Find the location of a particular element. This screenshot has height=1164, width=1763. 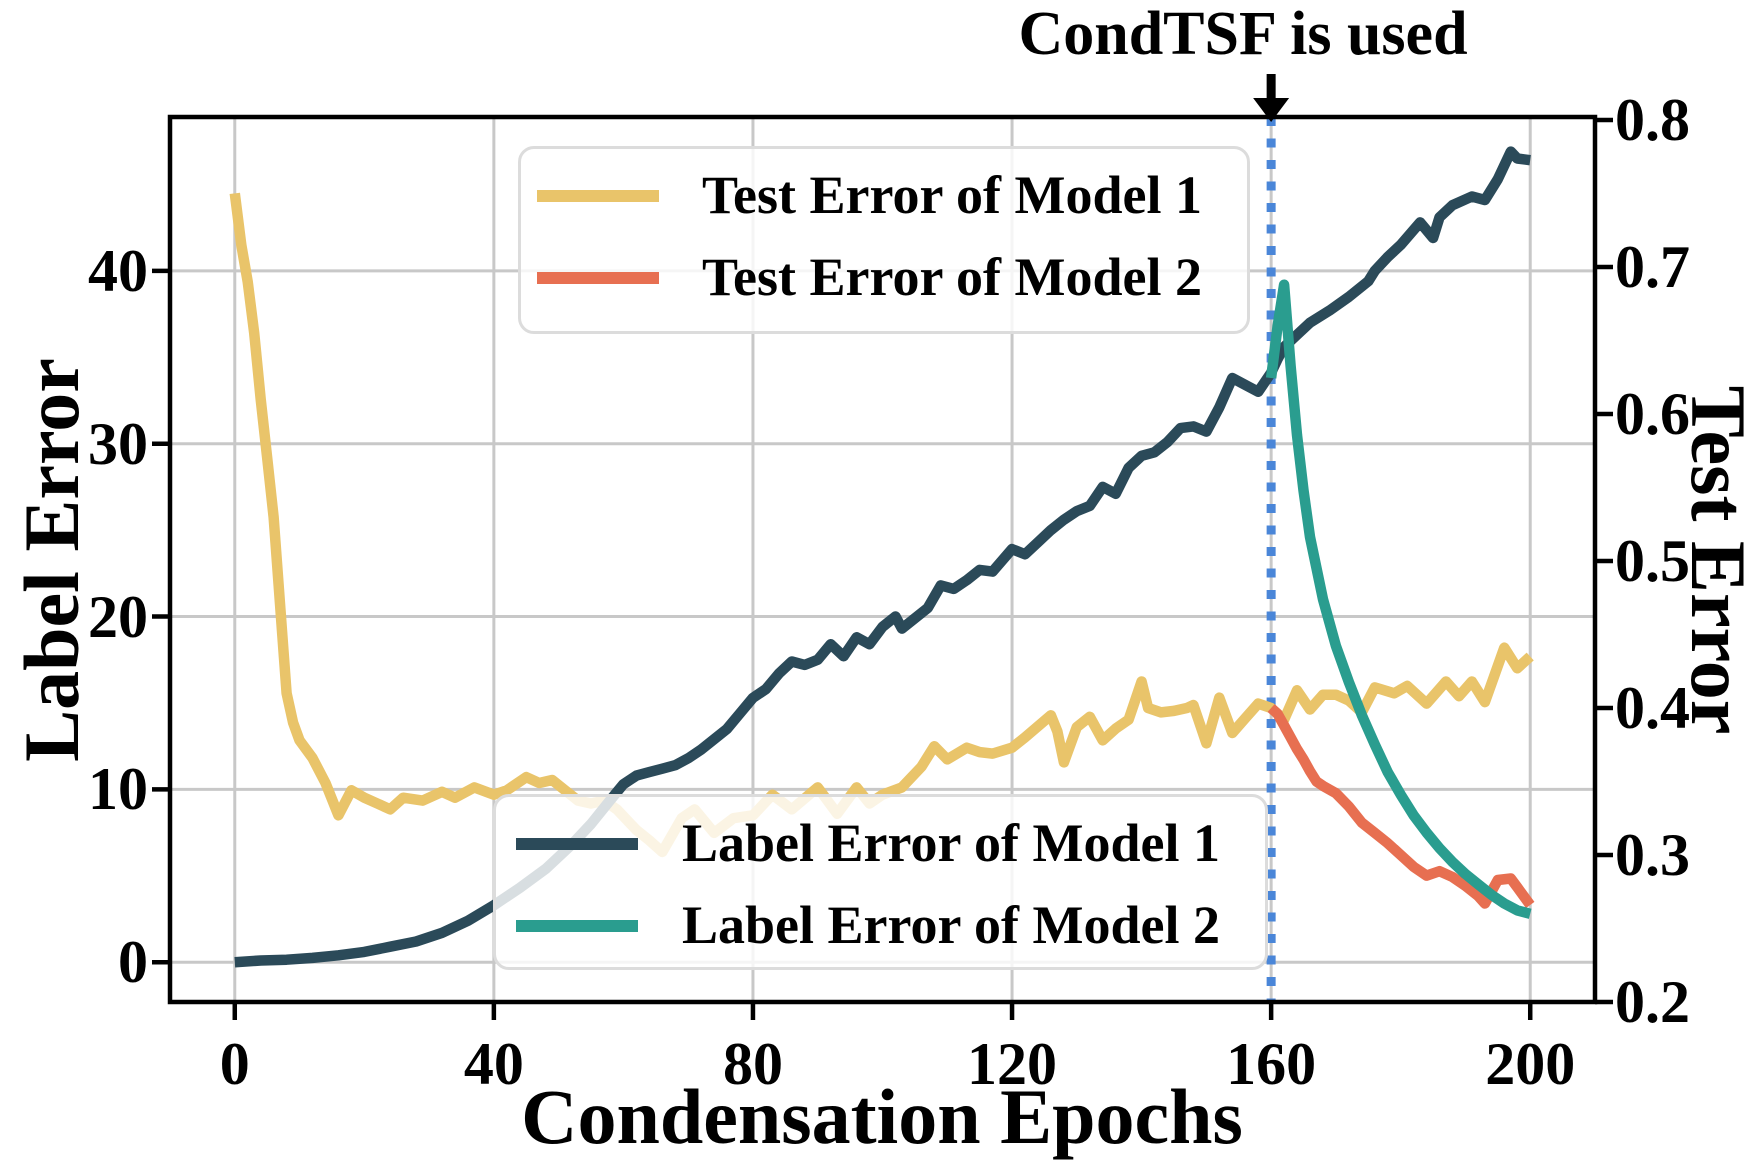

x-axis-title: Condensation Epochs is located at coordinates (882, 1116).